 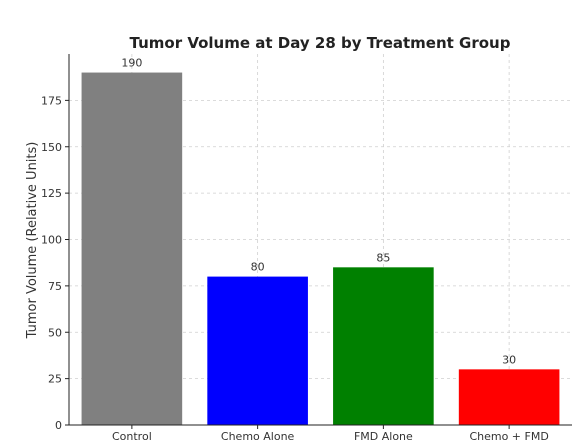 I want to click on x-tick-label: Control, so click(x=132, y=436).